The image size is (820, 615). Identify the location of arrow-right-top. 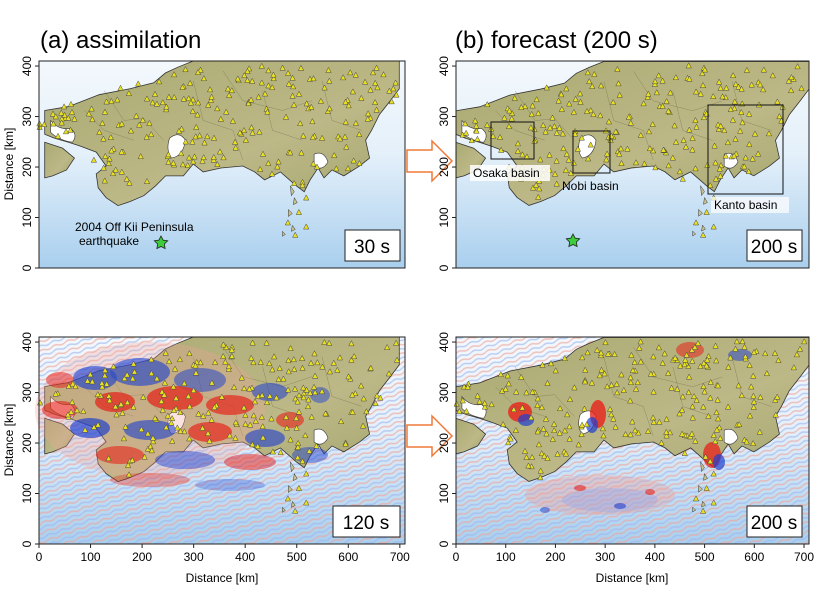
(430, 161).